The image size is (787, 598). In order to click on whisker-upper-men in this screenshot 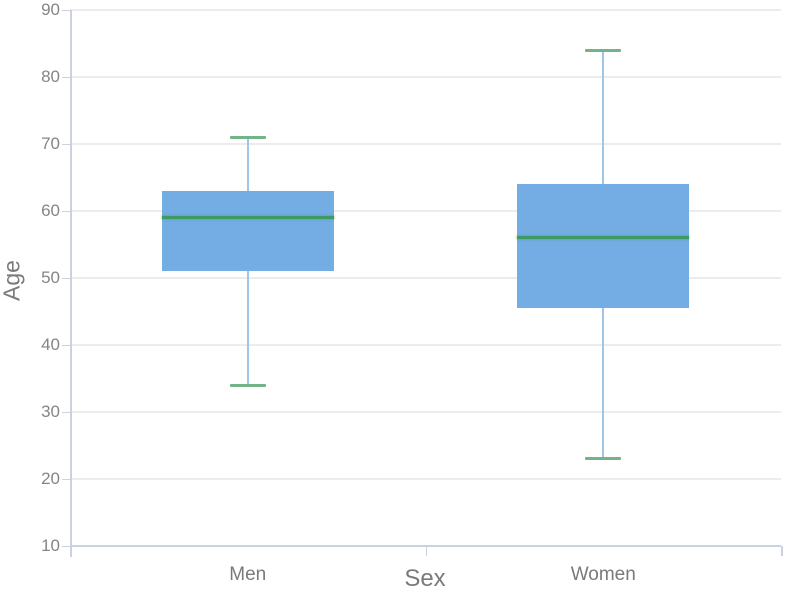, I will do `click(247, 164)`.